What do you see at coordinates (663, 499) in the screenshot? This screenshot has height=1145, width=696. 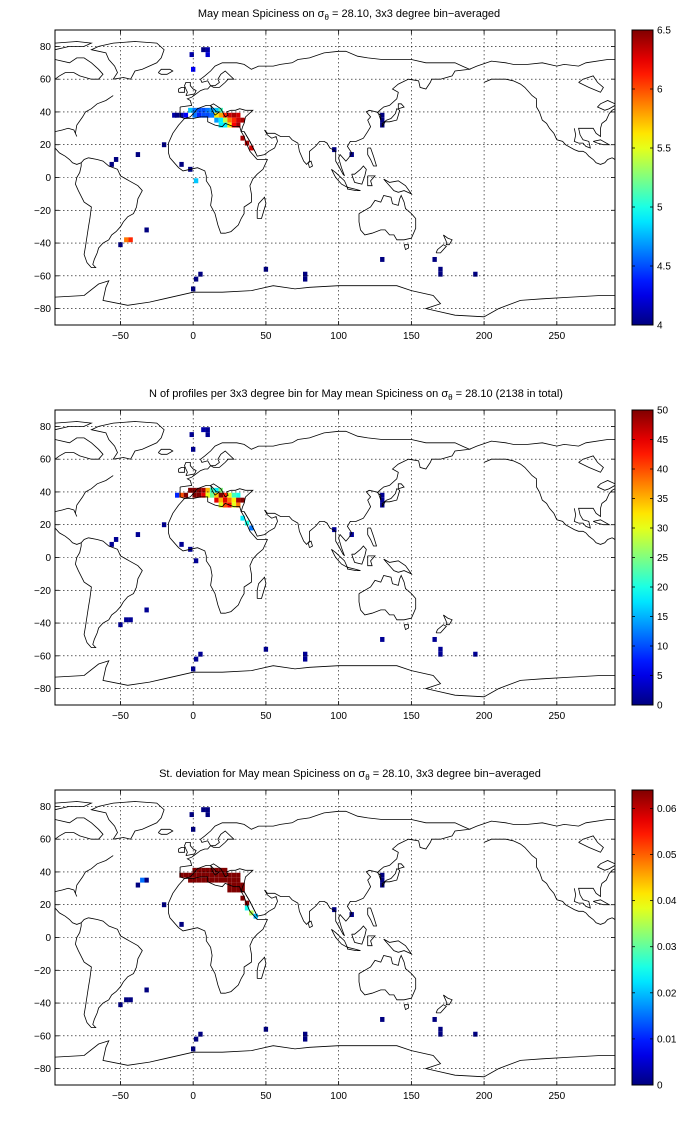 I see `colorbar-tick-label: 35` at bounding box center [663, 499].